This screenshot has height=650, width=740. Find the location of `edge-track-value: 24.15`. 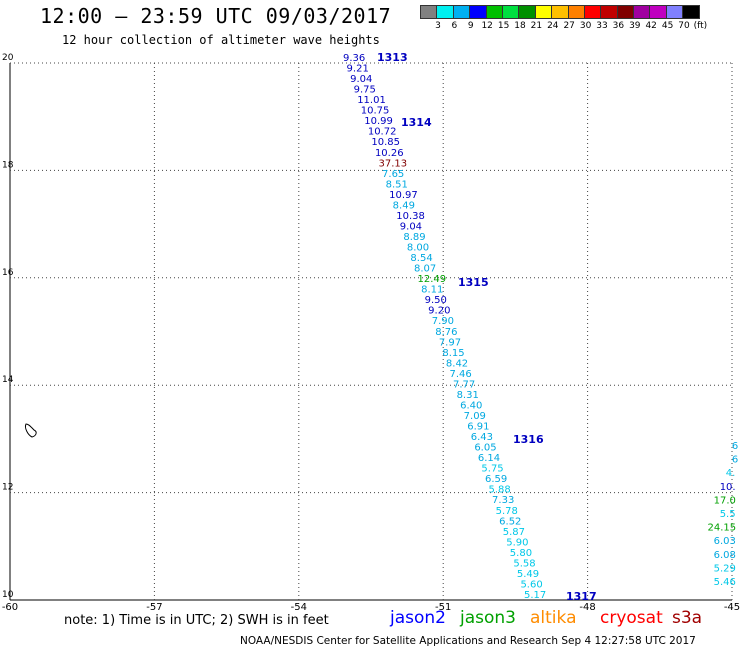

edge-track-value: 24.15 is located at coordinates (722, 528).